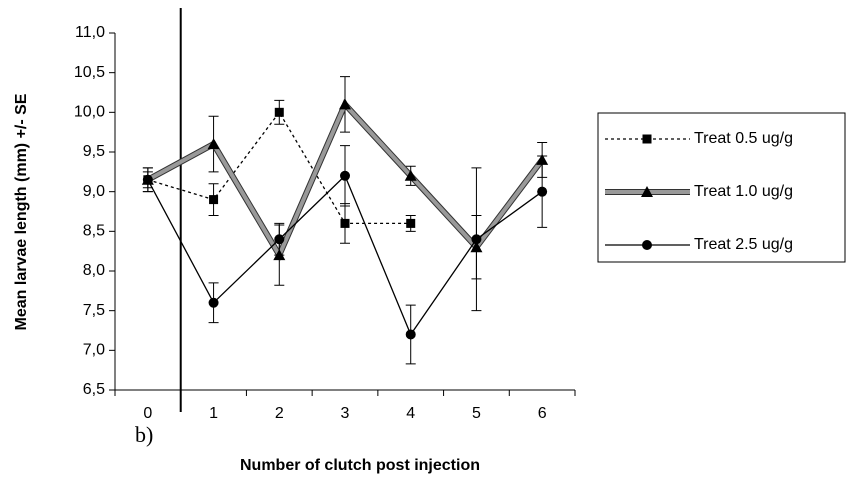 Image resolution: width=848 pixels, height=483 pixels. Describe the element at coordinates (94, 350) in the screenshot. I see `y-tick-label: 7,0` at that location.